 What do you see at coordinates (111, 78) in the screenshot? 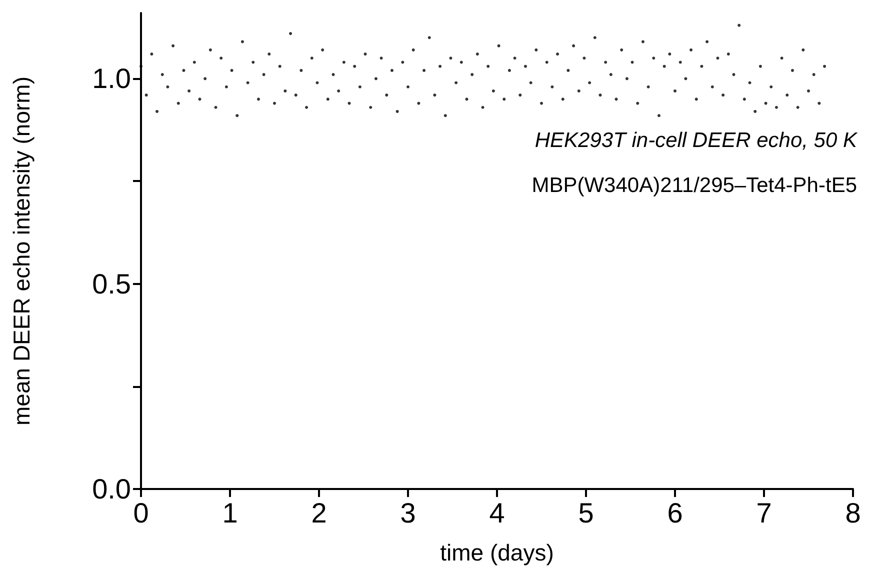
I see `y-tick-label: 1.0` at bounding box center [111, 78].